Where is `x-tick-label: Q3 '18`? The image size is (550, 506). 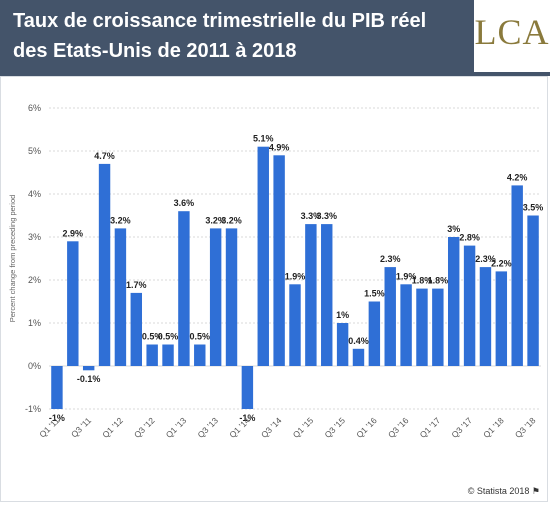
x-tick-label: Q3 '18 is located at coordinates (525, 427).